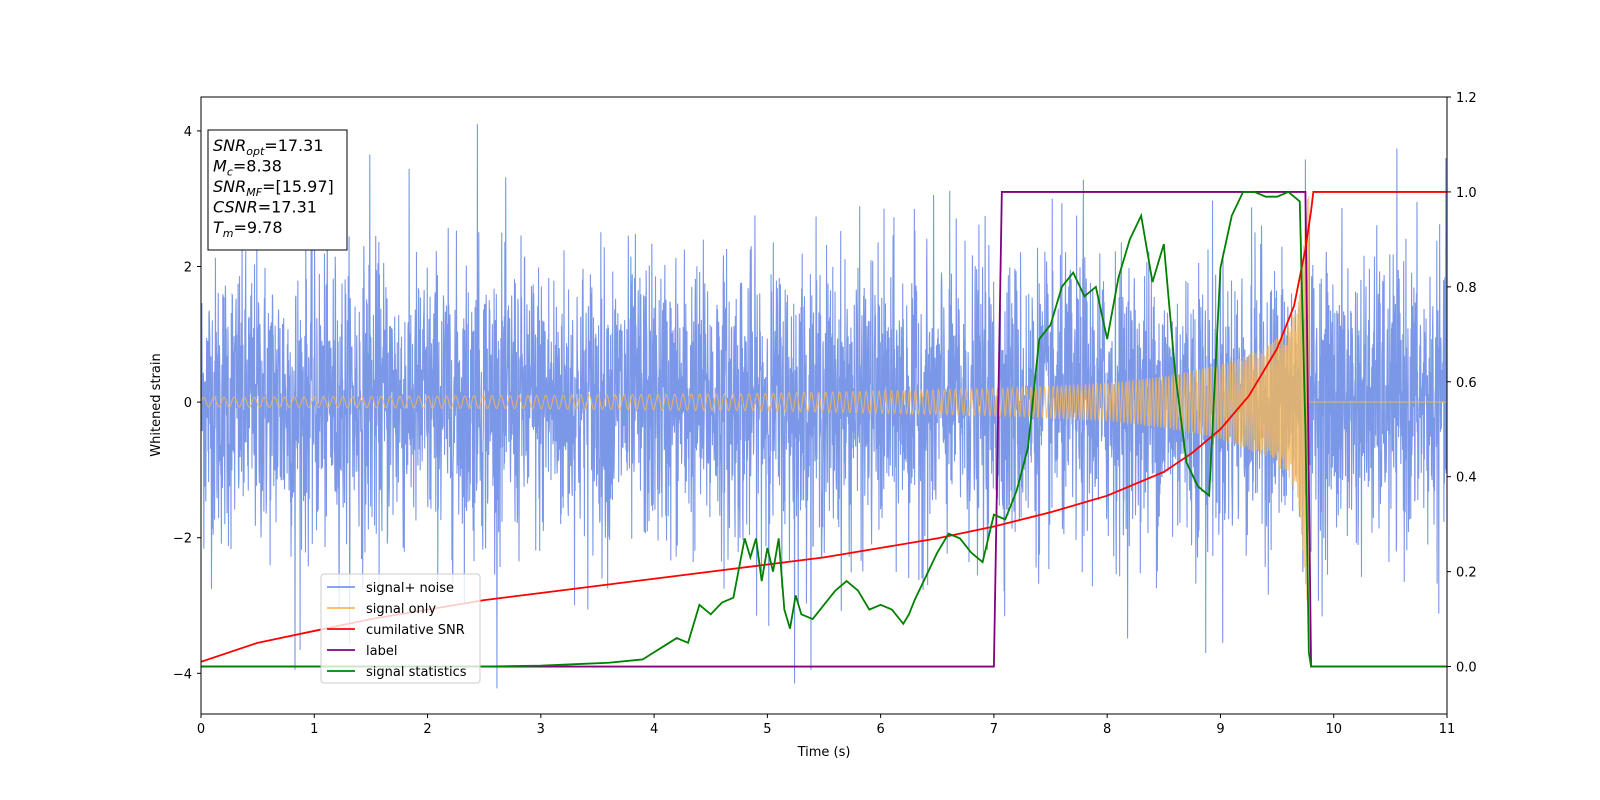  Describe the element at coordinates (381, 651) in the screenshot. I see `legend-entry-label: label` at that location.